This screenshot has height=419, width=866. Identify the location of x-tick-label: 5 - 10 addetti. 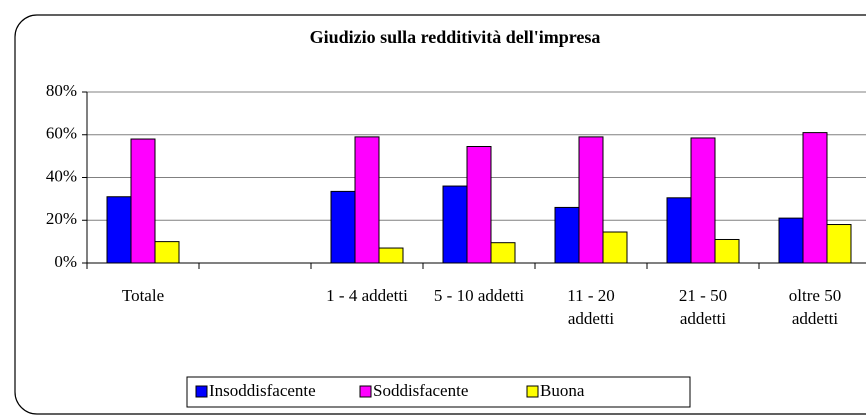
(479, 295).